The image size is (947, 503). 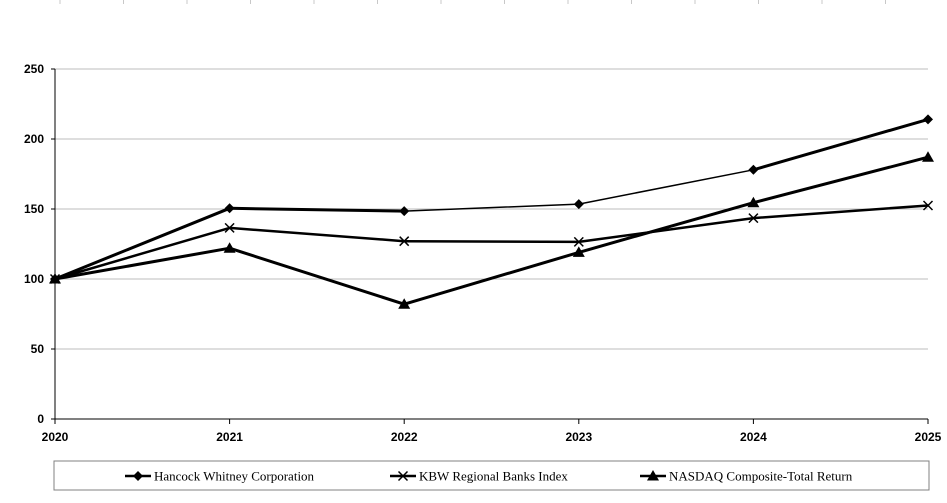 What do you see at coordinates (404, 437) in the screenshot?
I see `x-tick-label: 2022` at bounding box center [404, 437].